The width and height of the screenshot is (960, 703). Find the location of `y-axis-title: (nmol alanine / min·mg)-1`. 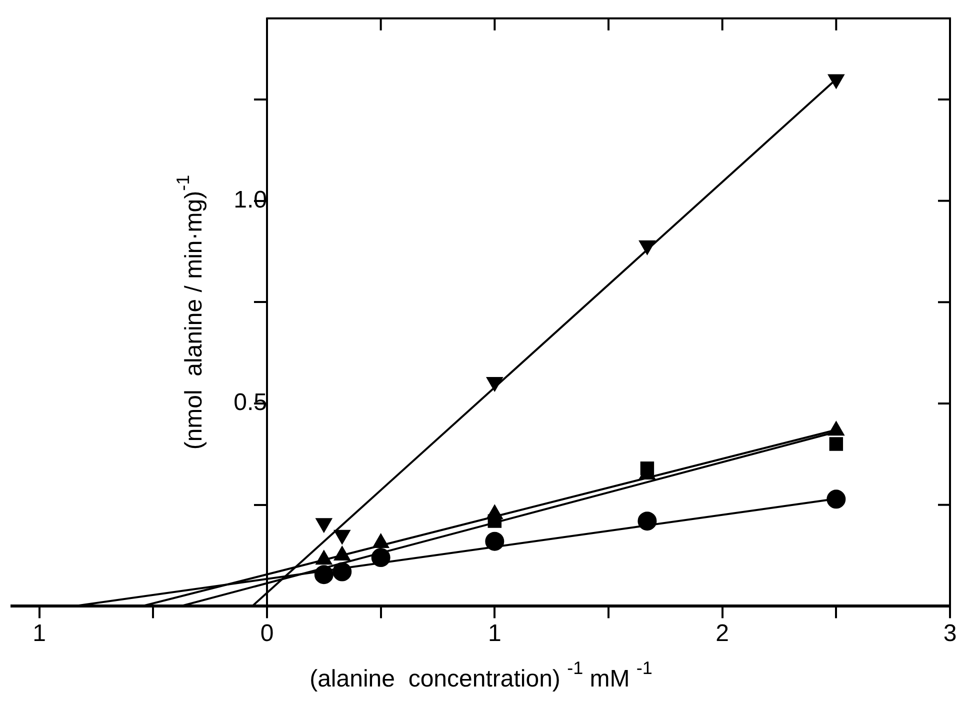

y-axis-title: (nmol alanine / min·mg)-1 is located at coordinates (190, 312).